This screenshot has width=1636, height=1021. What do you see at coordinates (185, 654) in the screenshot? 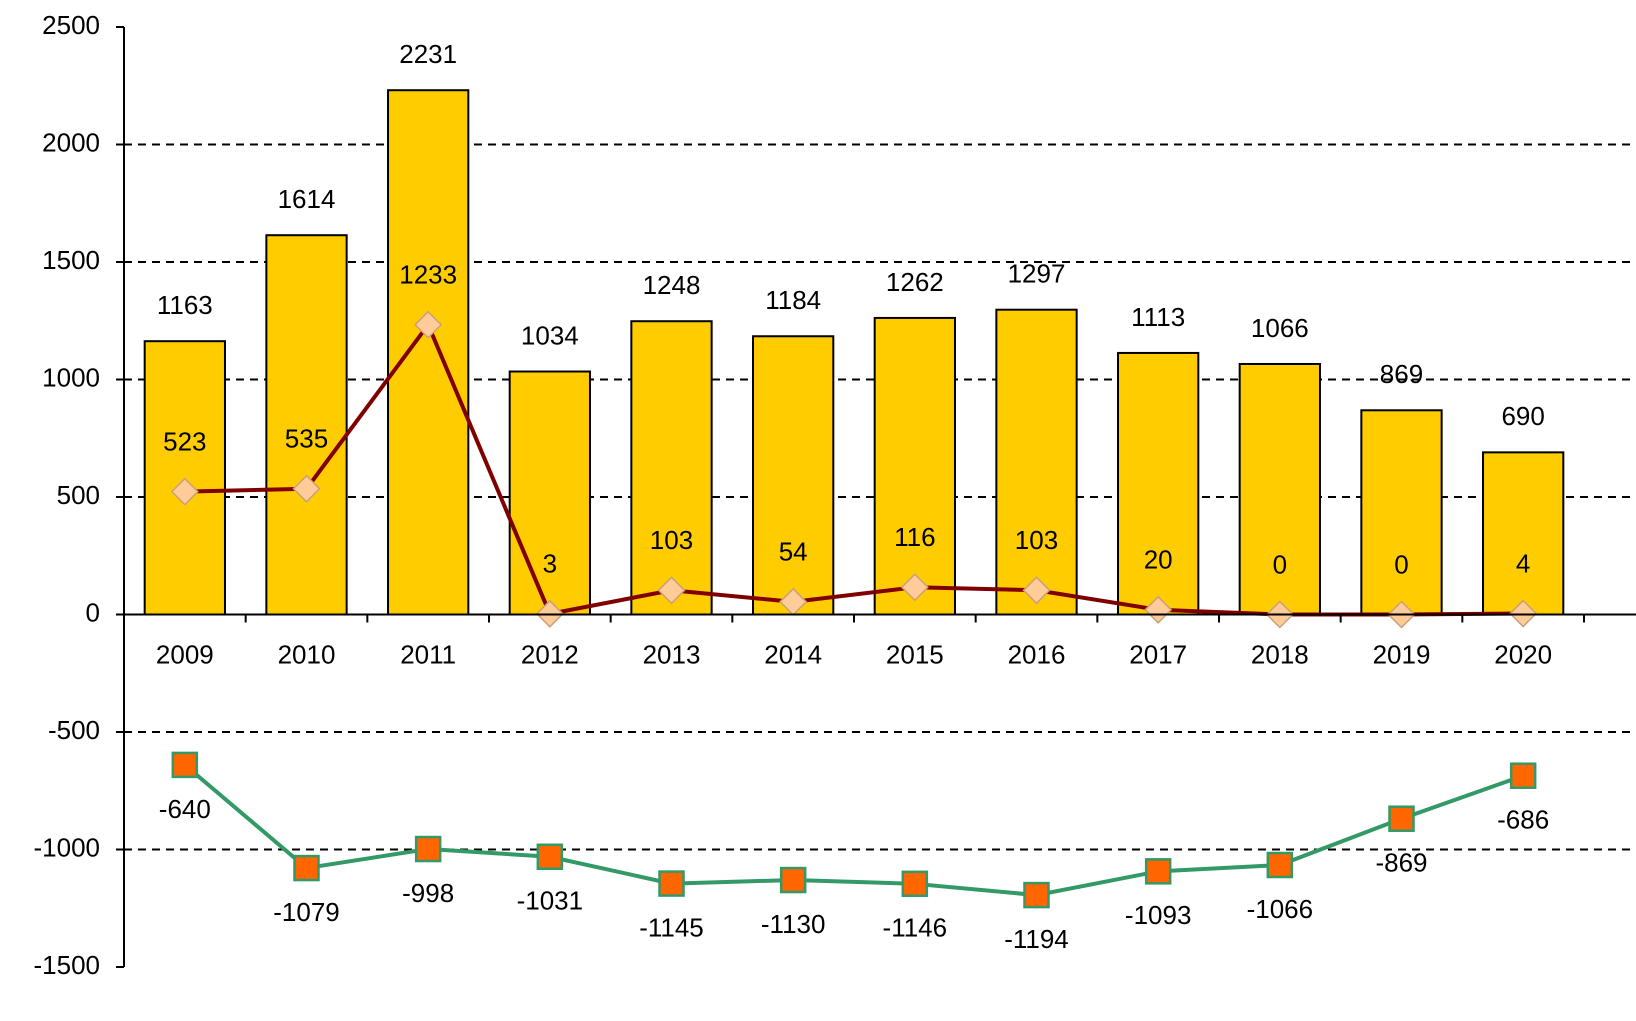
I see `x-tick-label: 2009` at bounding box center [185, 654].